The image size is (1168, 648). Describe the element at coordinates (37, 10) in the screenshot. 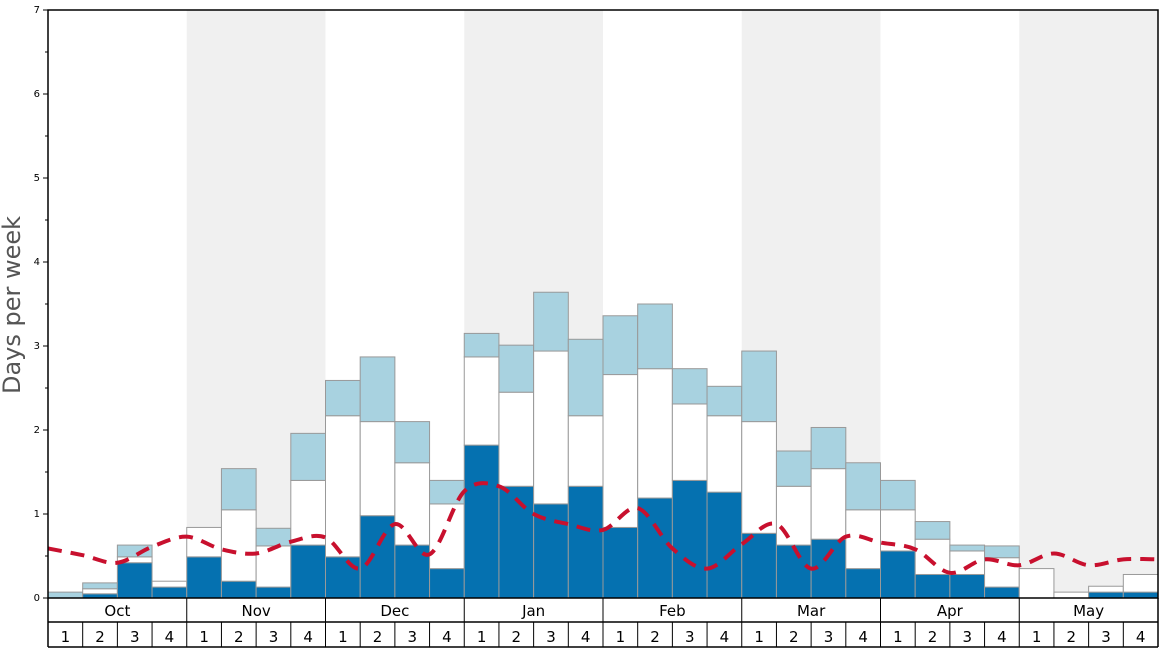

I see `y-tick-label: 7` at that location.